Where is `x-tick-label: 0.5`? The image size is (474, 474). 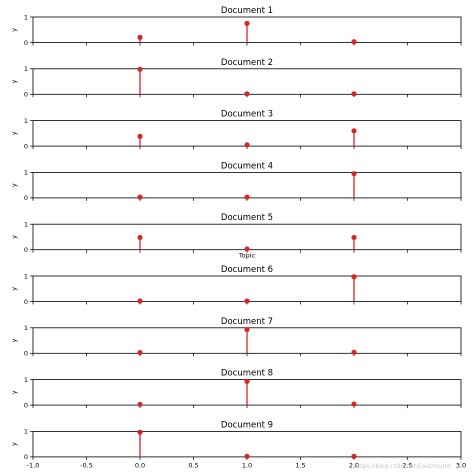 x-tick-label: 0.5 is located at coordinates (193, 465).